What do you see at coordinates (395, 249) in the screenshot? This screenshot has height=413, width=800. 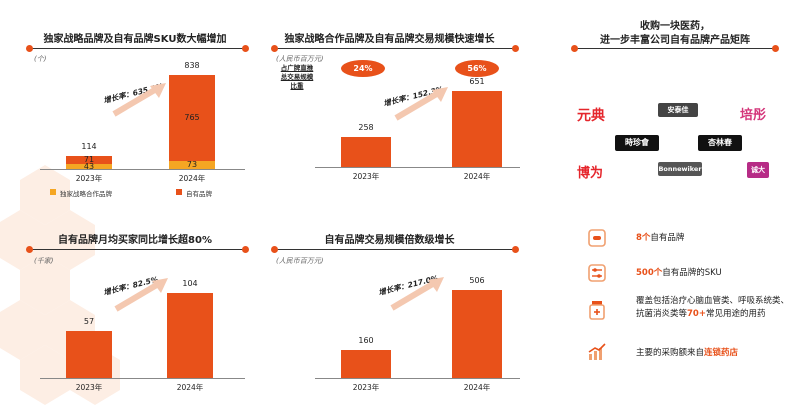 I see `panel4-rule` at bounding box center [395, 249].